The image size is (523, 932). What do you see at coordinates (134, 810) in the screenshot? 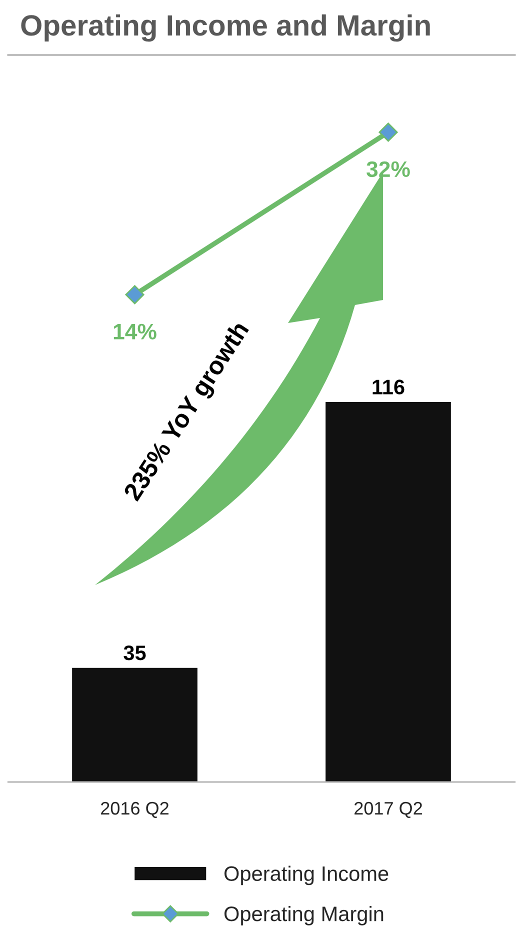
I see `x-tick-label: 2016 Q2` at bounding box center [134, 810].